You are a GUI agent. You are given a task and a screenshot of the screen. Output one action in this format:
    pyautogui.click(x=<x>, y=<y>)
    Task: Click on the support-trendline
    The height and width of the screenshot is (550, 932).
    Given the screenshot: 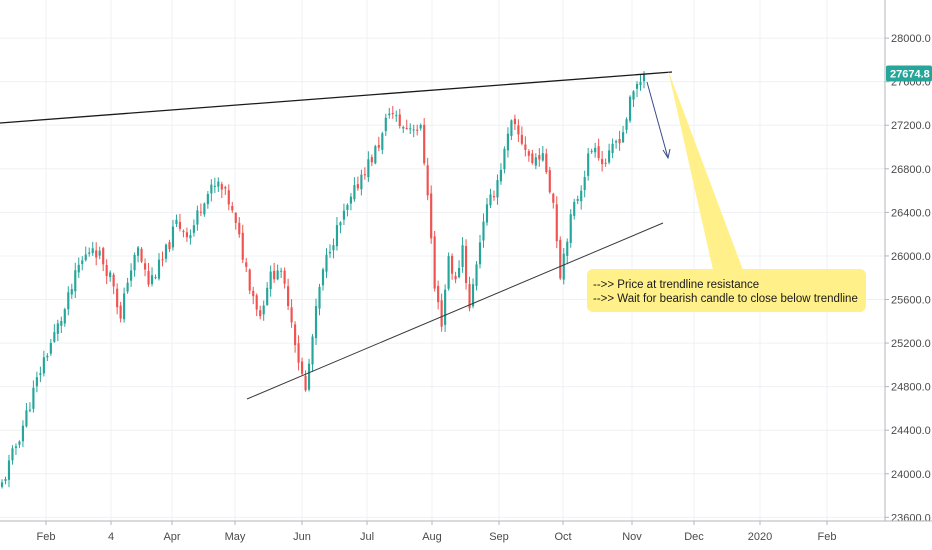 What is the action you would take?
    pyautogui.click(x=455, y=311)
    